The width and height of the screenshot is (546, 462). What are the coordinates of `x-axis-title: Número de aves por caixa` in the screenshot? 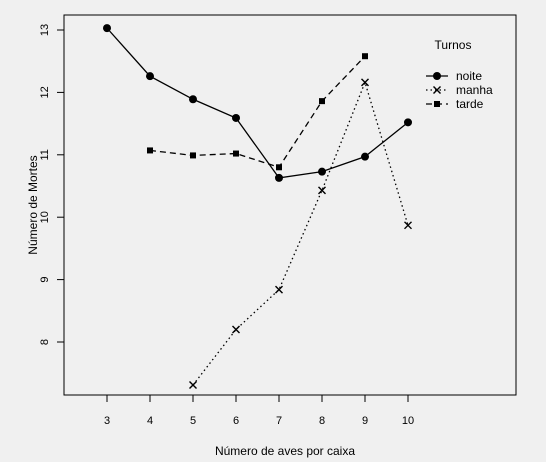 It's located at (285, 451).